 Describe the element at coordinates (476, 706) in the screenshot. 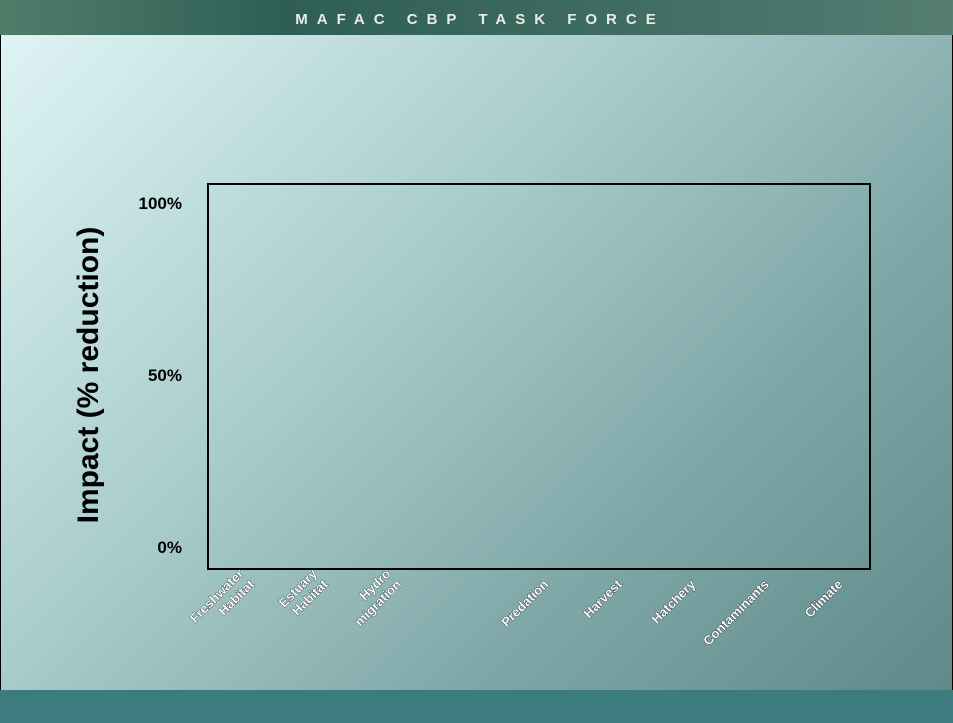

I see `footer-bar` at that location.